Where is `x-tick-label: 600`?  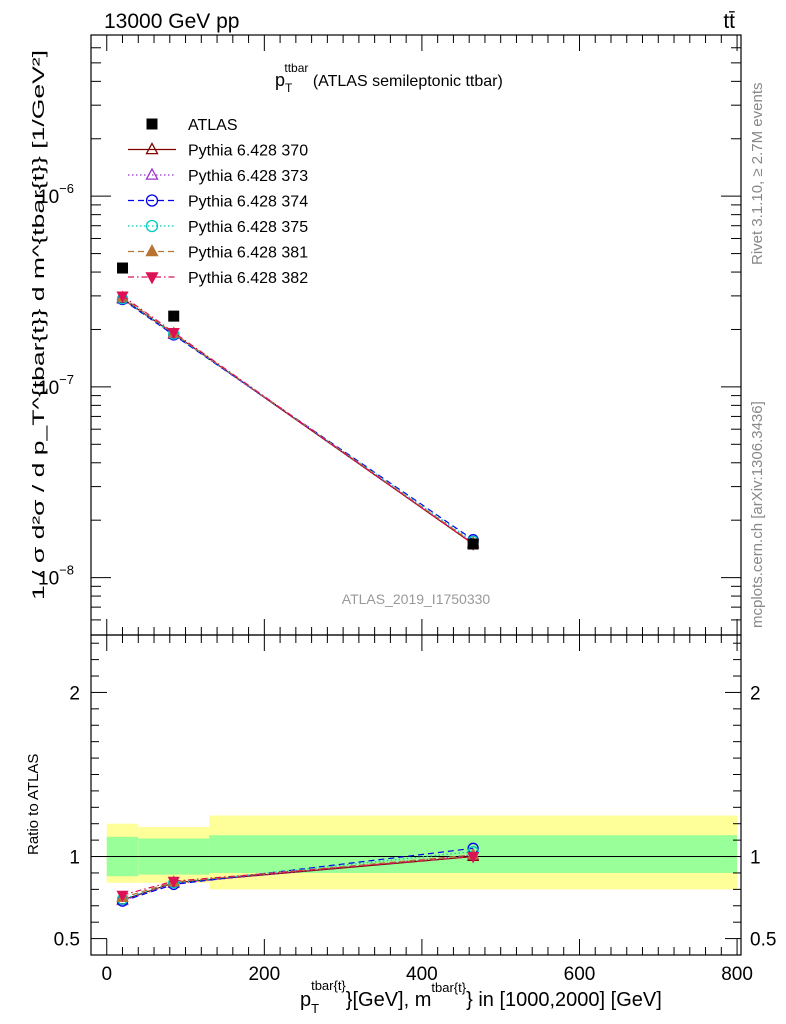 x-tick-label: 600 is located at coordinates (580, 974).